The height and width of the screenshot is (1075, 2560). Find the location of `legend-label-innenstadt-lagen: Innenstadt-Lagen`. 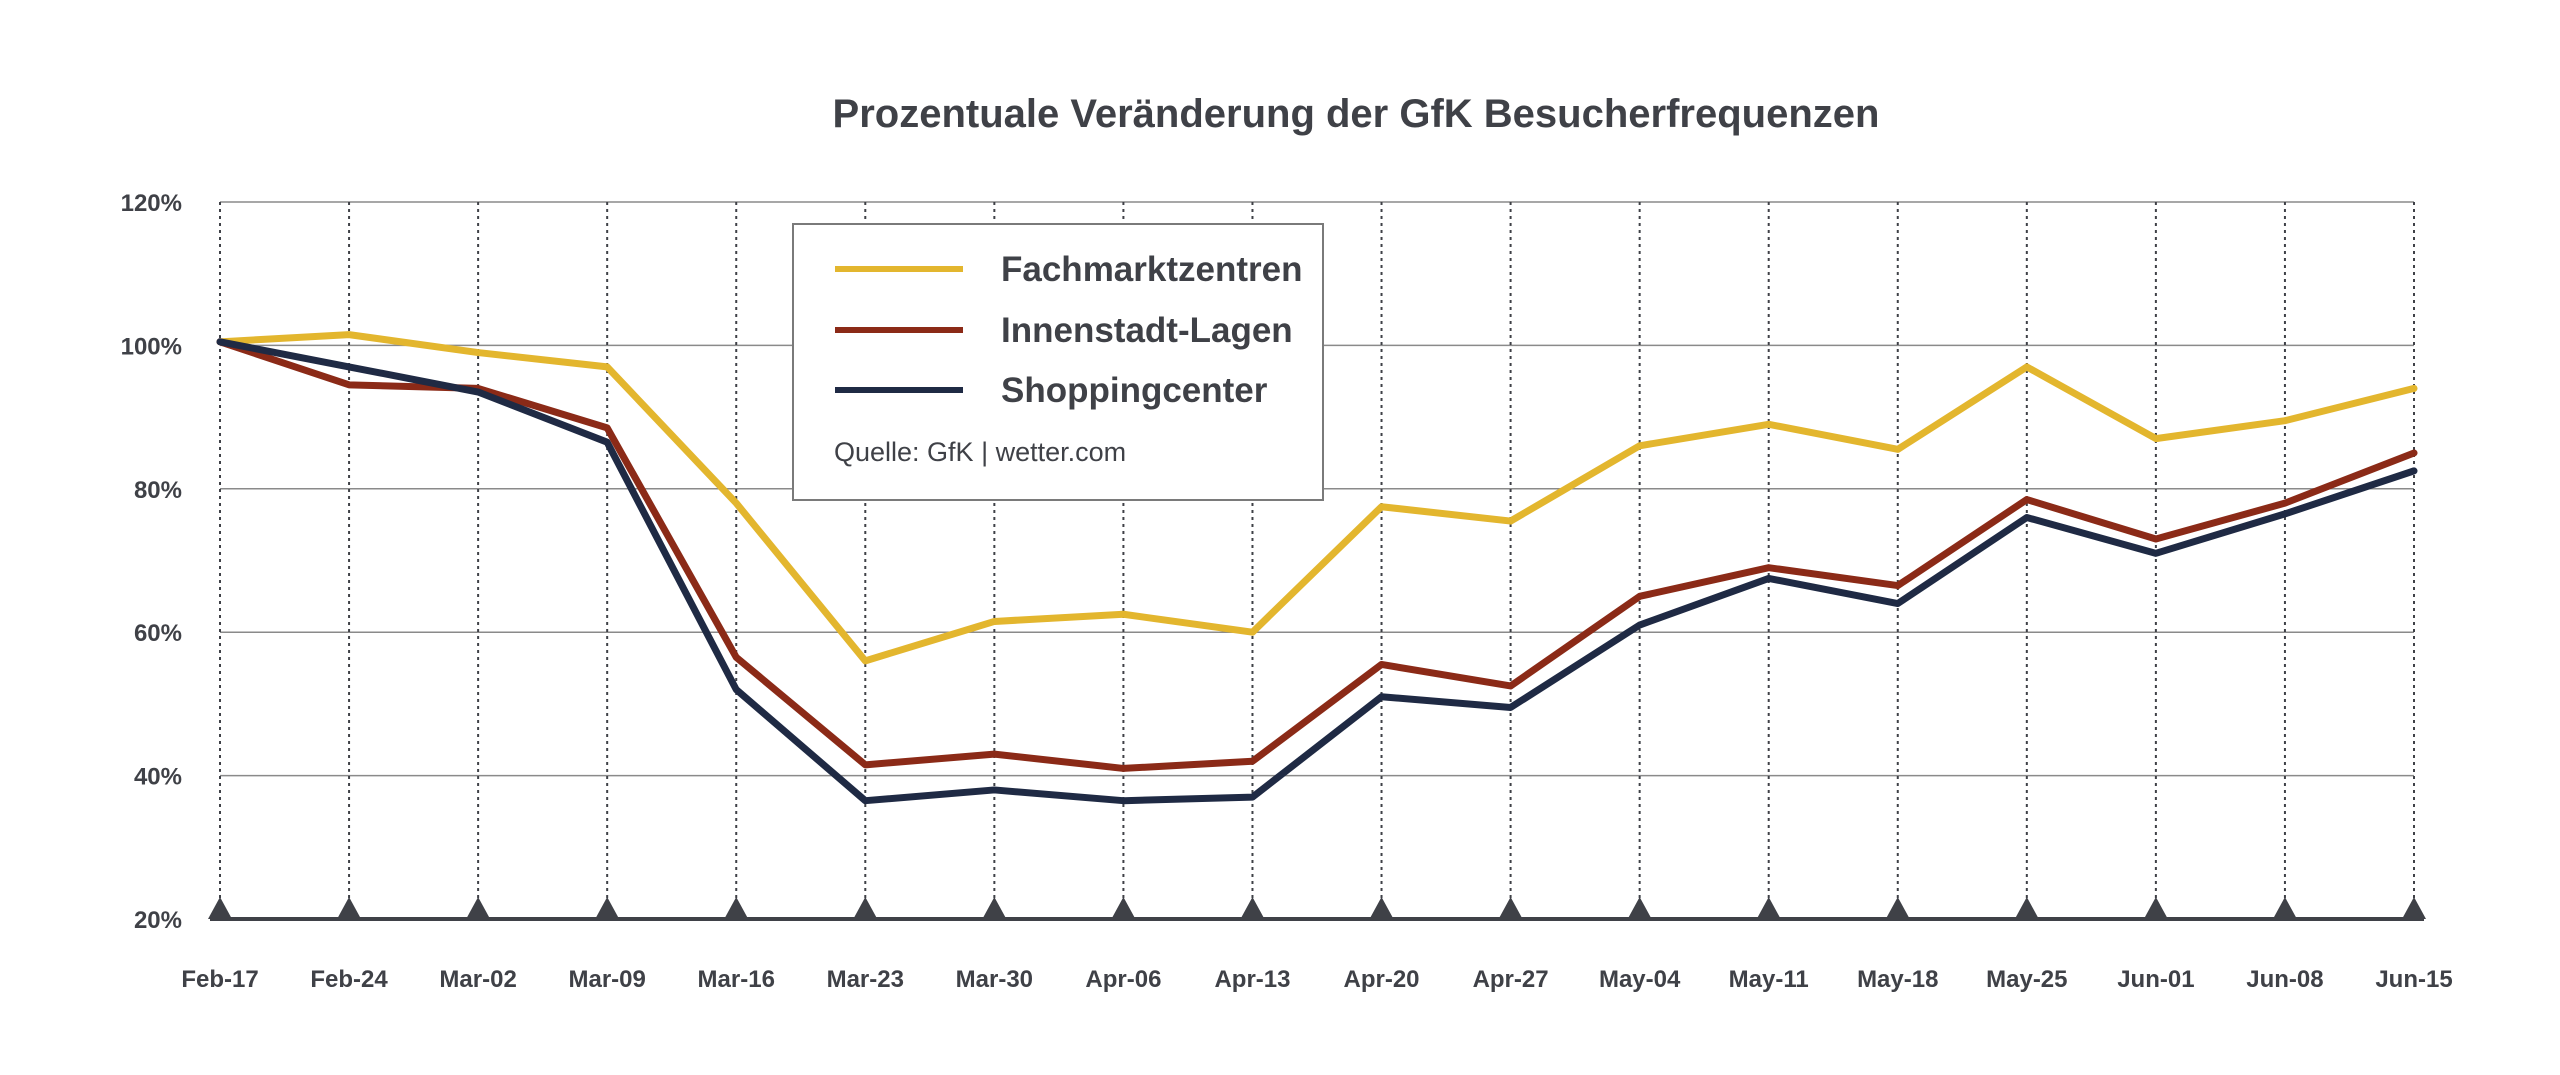

legend-label-innenstadt-lagen: Innenstadt-Lagen is located at coordinates (1147, 330).